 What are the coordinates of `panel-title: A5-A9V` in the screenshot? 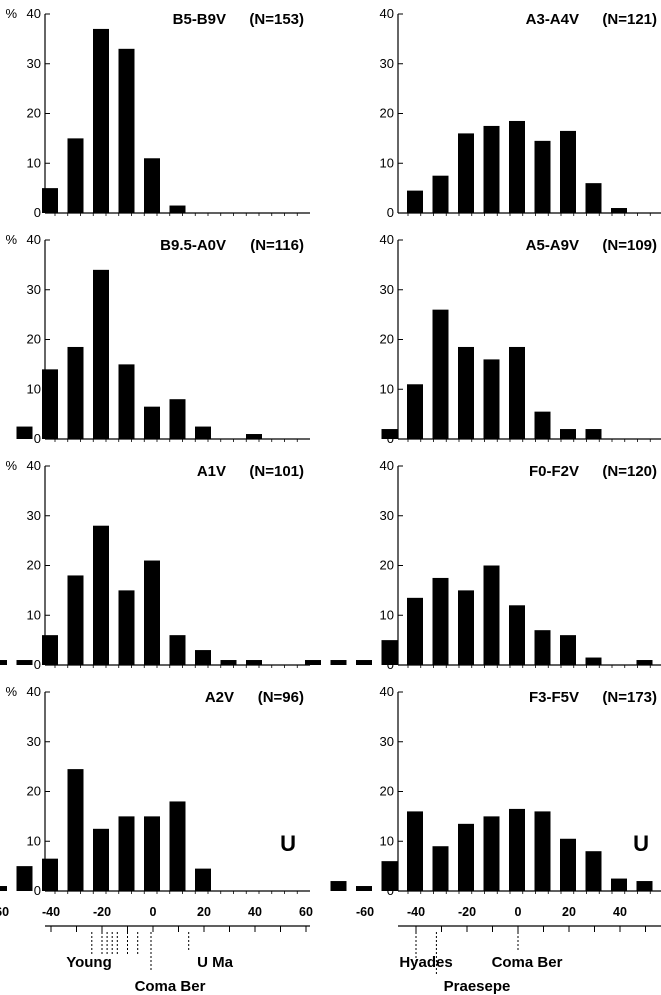 It's located at (552, 245).